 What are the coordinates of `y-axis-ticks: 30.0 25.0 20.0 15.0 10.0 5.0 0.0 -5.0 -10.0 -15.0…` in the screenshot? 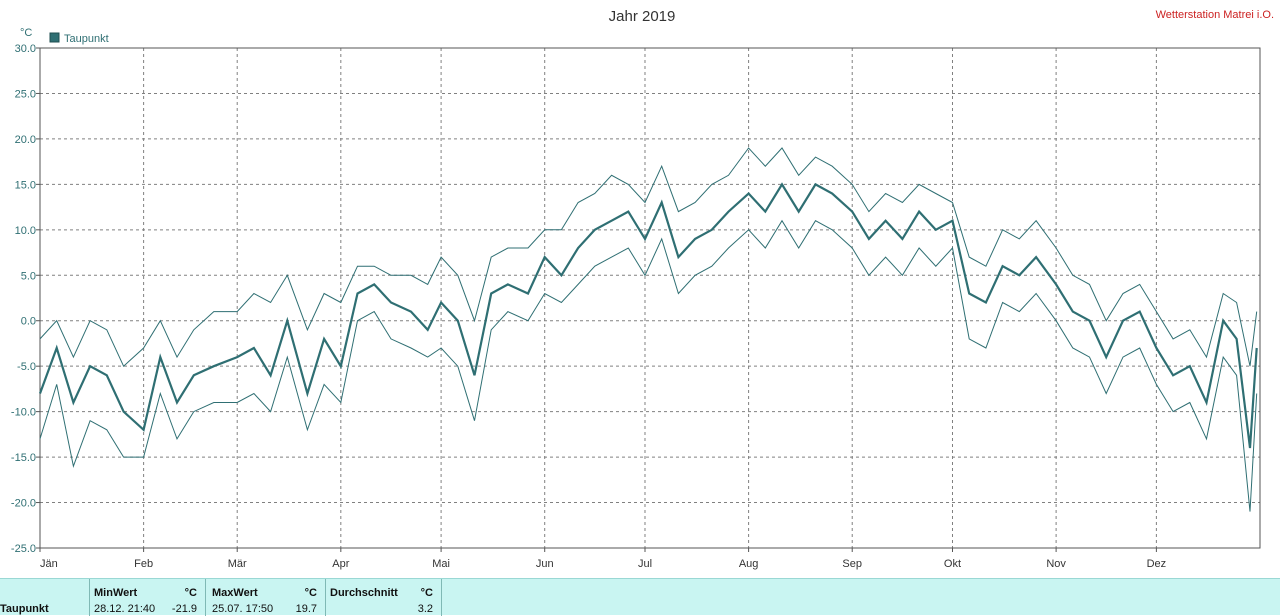 It's located at (25, 299).